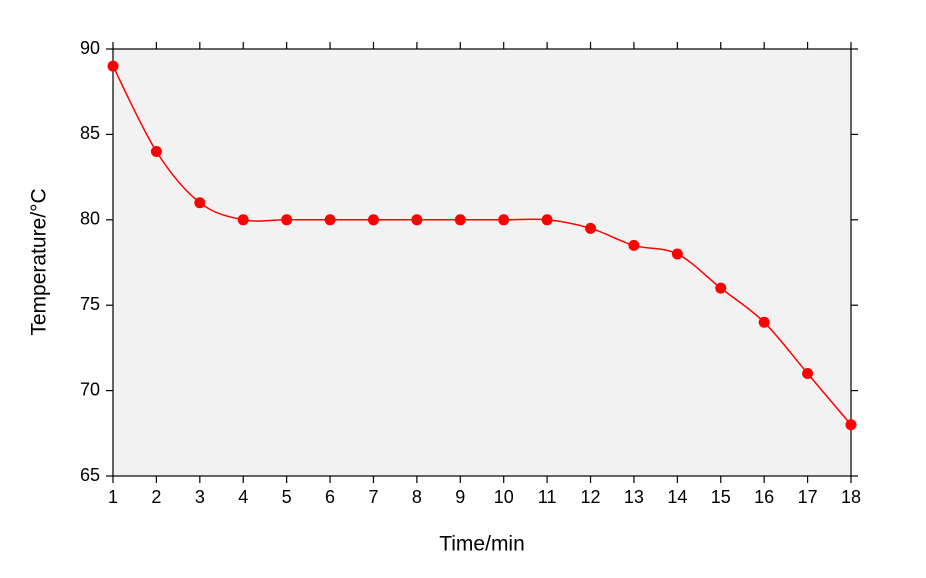  I want to click on y-tick-label: 85, so click(90, 133).